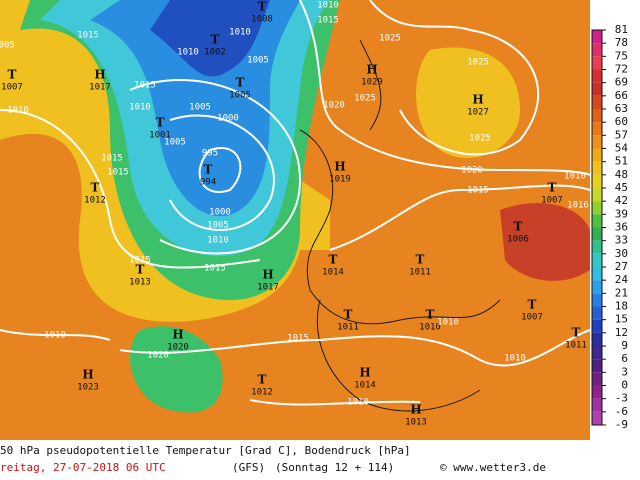 This screenshot has height=480, width=640. What do you see at coordinates (160, 136) in the screenshot?
I see `center-pressure: 1001` at bounding box center [160, 136].